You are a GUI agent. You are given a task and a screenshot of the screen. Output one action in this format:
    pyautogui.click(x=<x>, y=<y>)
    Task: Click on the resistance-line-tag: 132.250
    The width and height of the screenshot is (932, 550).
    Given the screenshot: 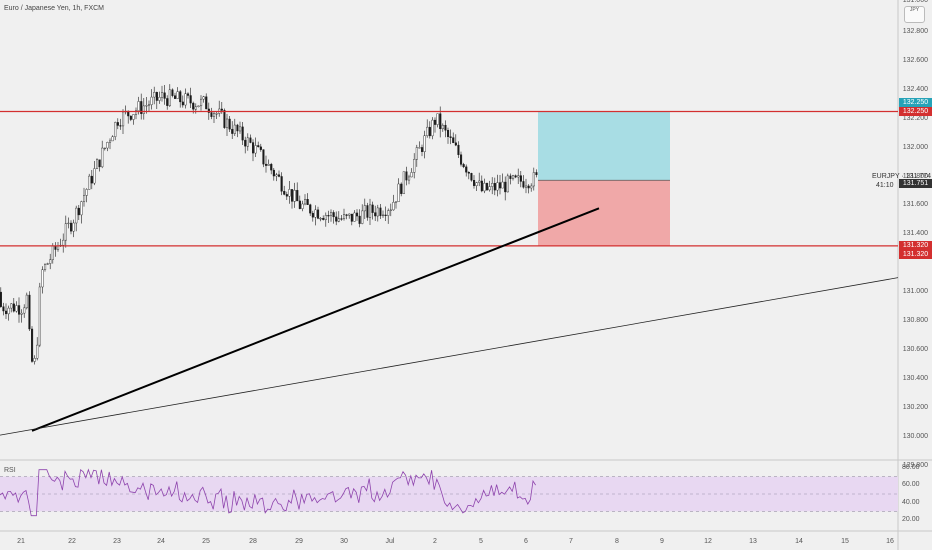 What is the action you would take?
    pyautogui.click(x=915, y=111)
    